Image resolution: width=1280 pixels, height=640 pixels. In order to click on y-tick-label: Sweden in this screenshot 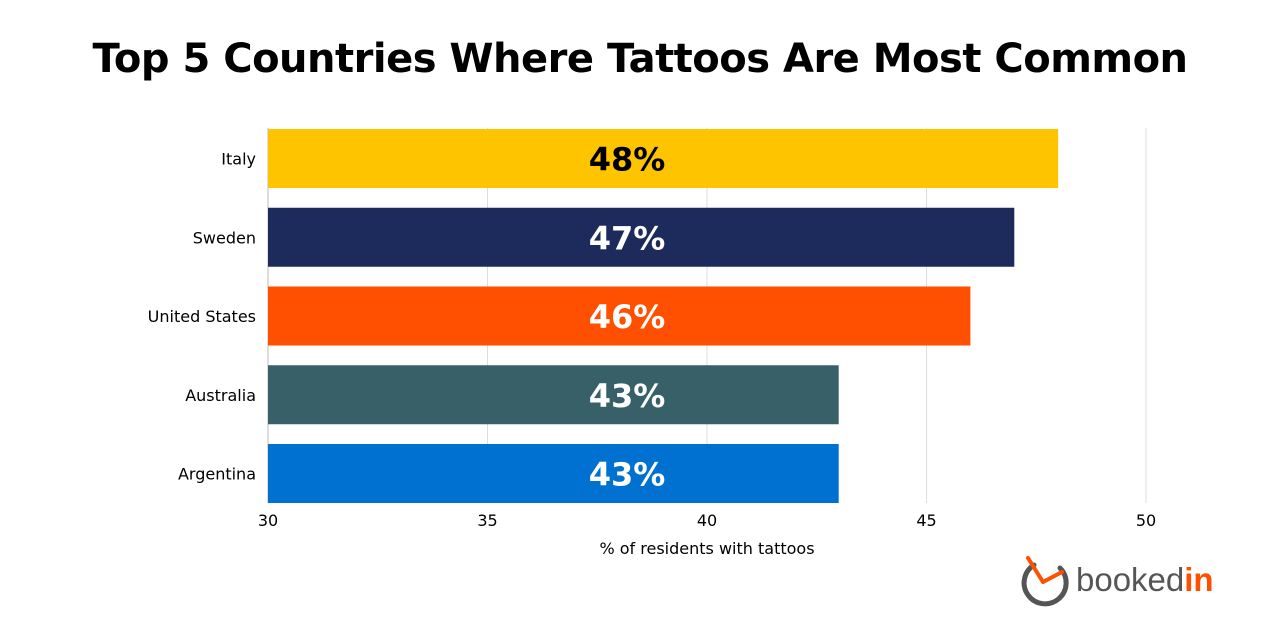, I will do `click(224, 237)`.